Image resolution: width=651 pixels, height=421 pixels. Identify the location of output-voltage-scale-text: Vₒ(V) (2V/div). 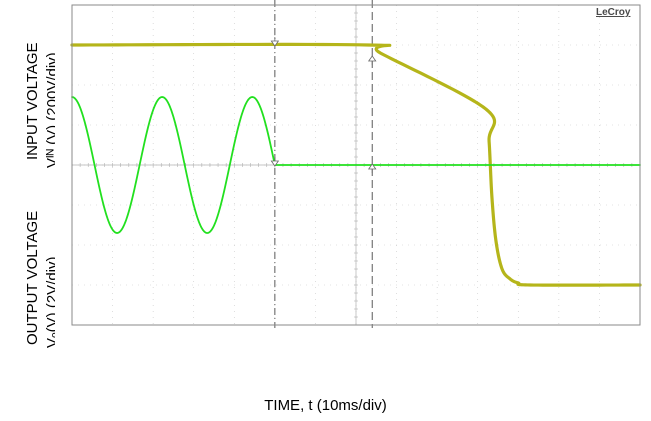
(52, 302).